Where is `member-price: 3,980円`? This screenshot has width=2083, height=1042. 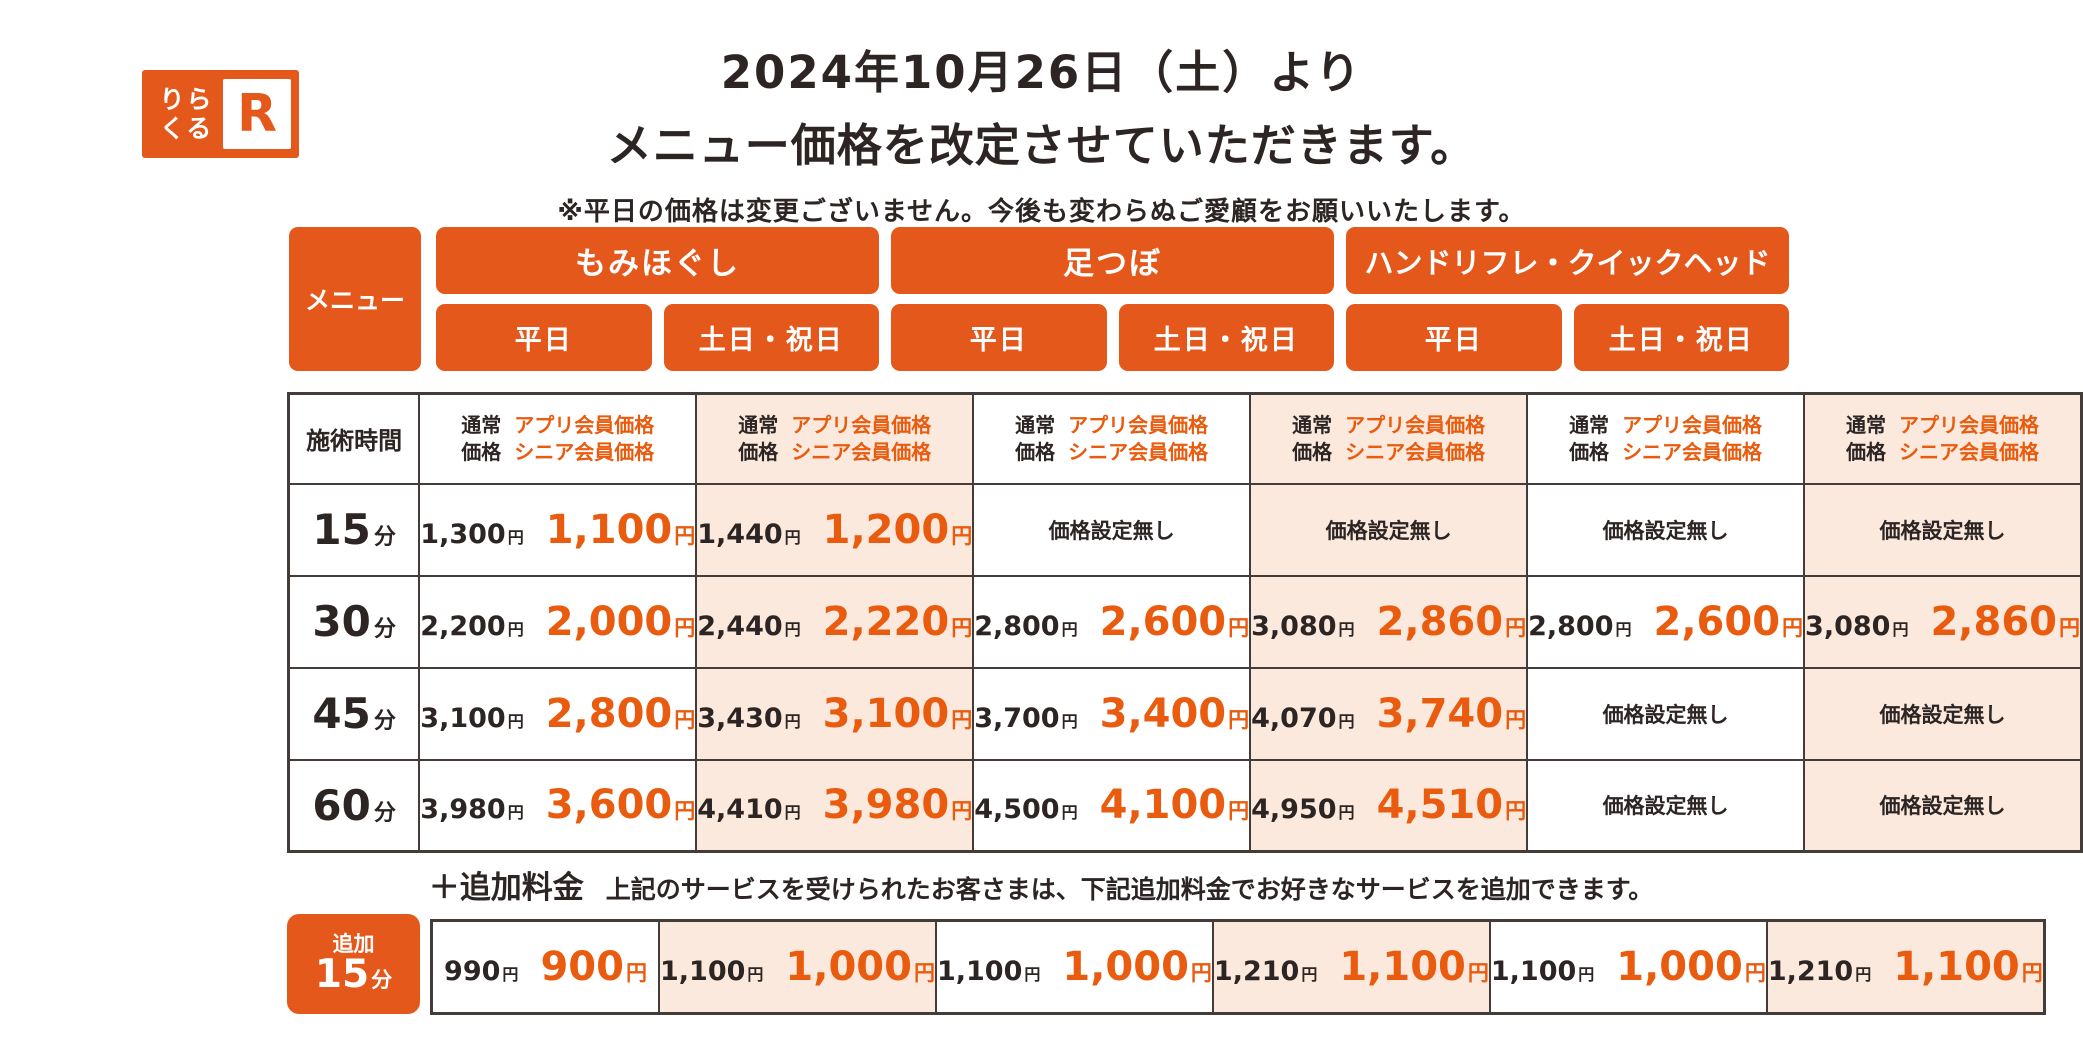
member-price: 3,980円 is located at coordinates (897, 805).